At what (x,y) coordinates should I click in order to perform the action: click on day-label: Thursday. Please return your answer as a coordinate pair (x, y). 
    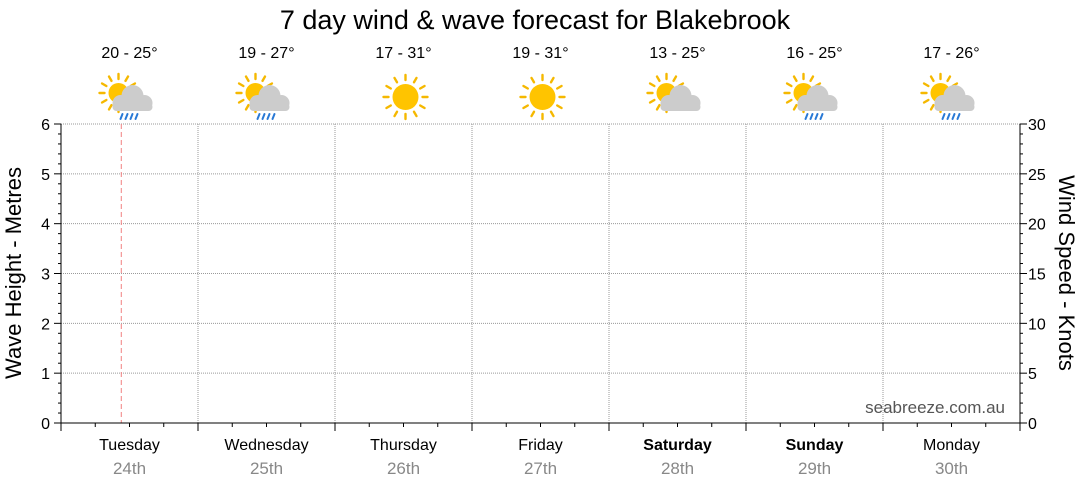
    Looking at the image, I should click on (403, 445).